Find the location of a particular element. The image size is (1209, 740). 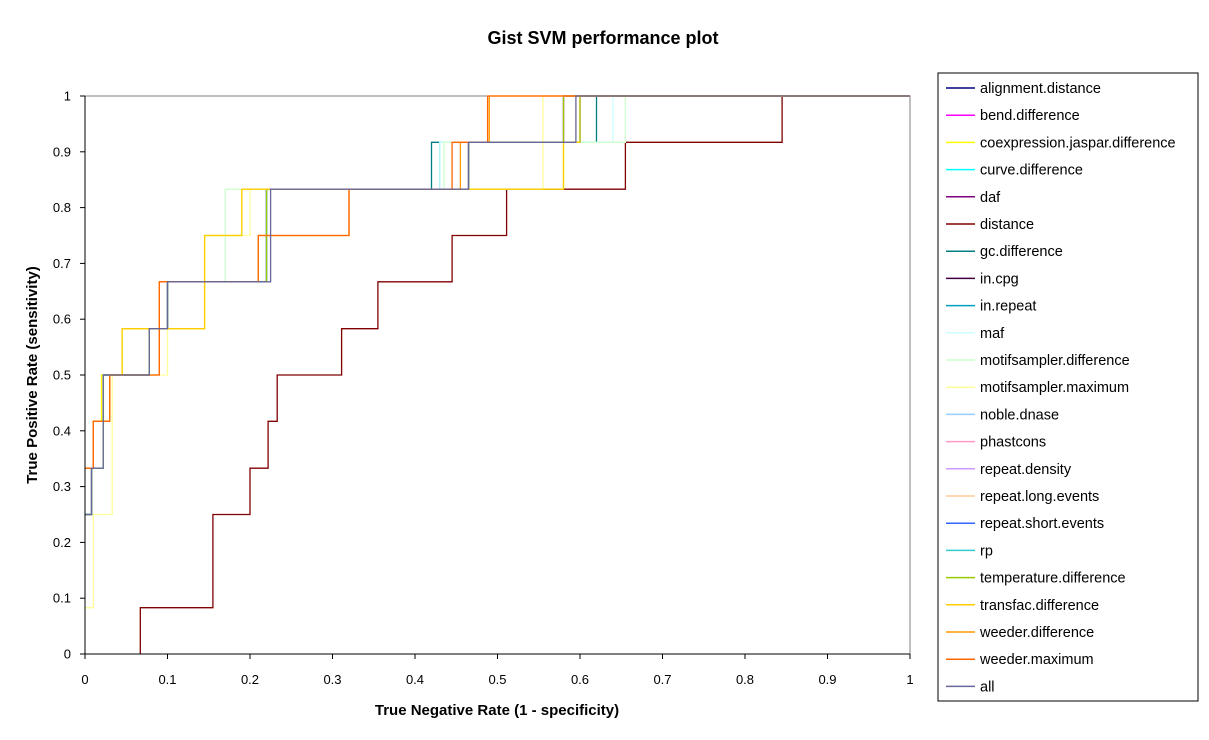

y-tick-label: 0.3 is located at coordinates (62, 486).